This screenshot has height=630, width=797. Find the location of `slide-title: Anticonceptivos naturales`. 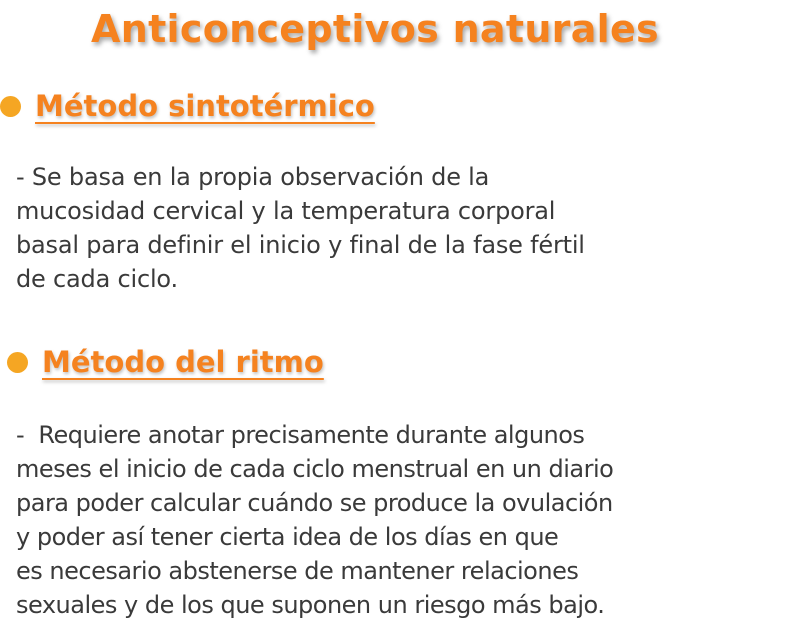

slide-title: Anticonceptivos naturales is located at coordinates (375, 29).